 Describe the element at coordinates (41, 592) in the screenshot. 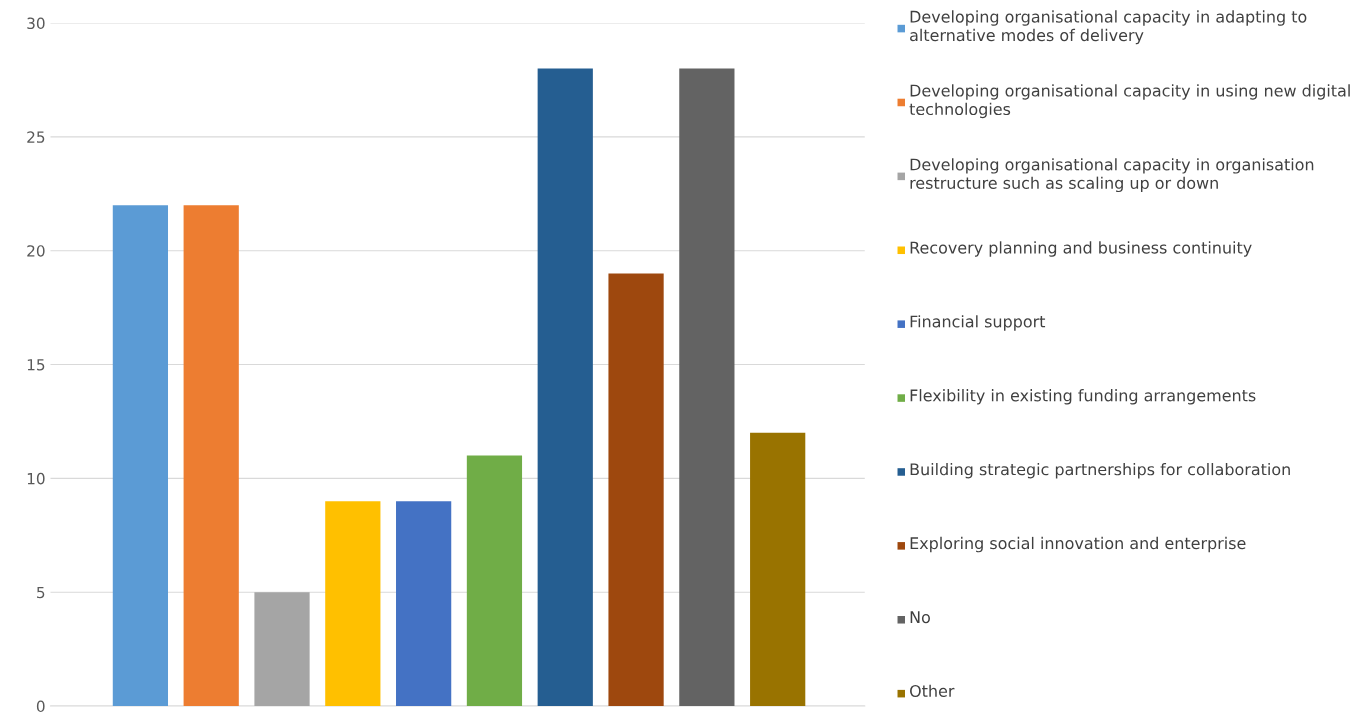

I see `y-tick-label: 5` at that location.